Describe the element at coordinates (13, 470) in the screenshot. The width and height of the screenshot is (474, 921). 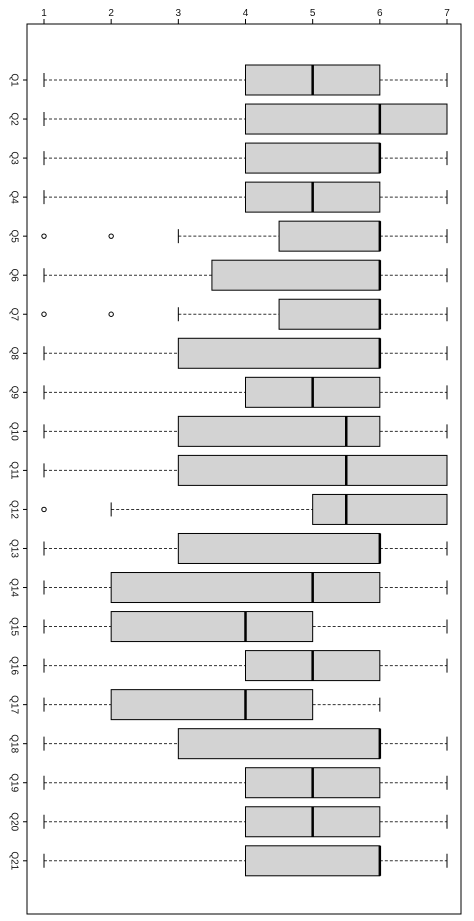
I see `category-label: Q11` at that location.